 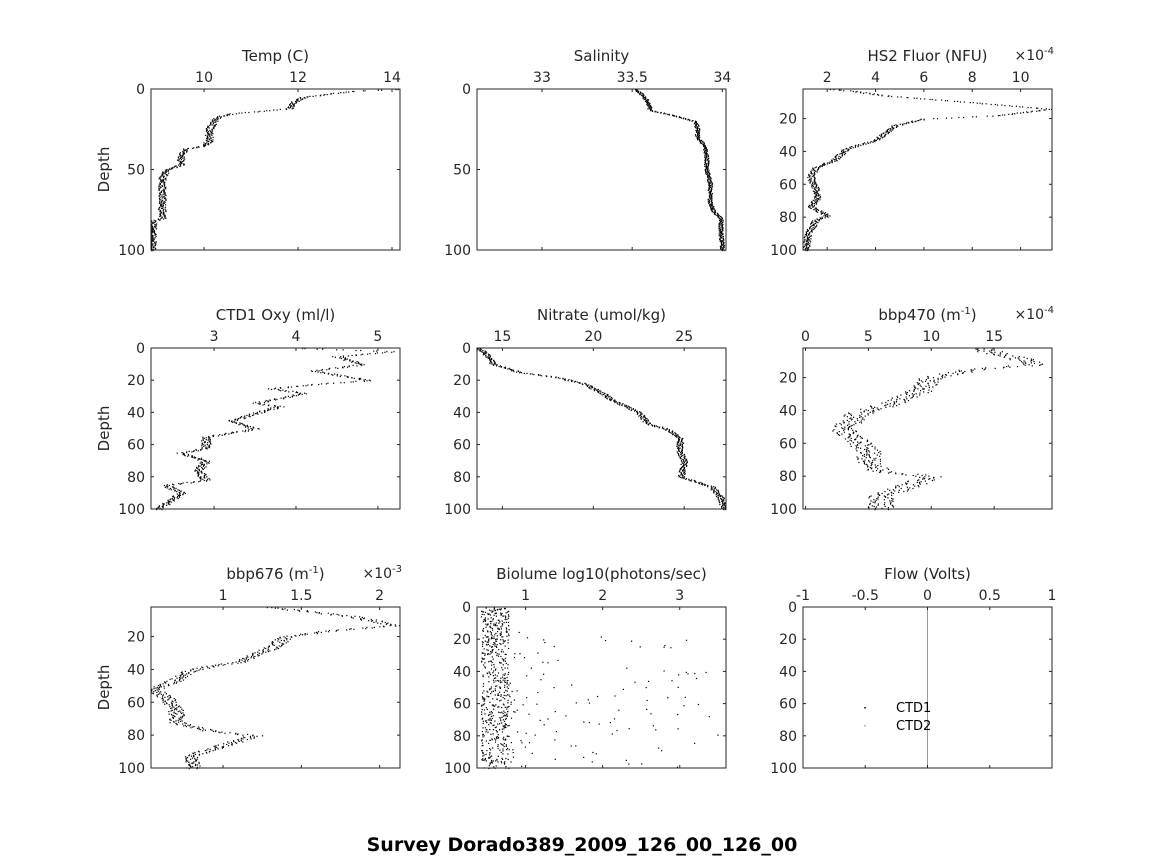 I want to click on y-tick-label: 80, so click(x=788, y=477).